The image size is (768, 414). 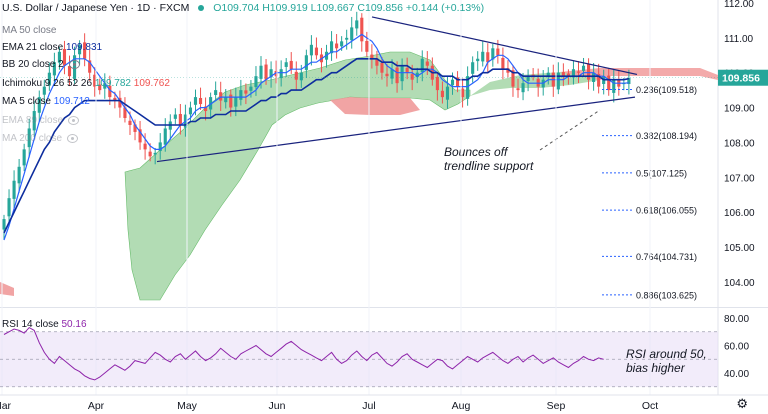 What do you see at coordinates (739, 283) in the screenshot?
I see `price-tick-label: 104.00` at bounding box center [739, 283].